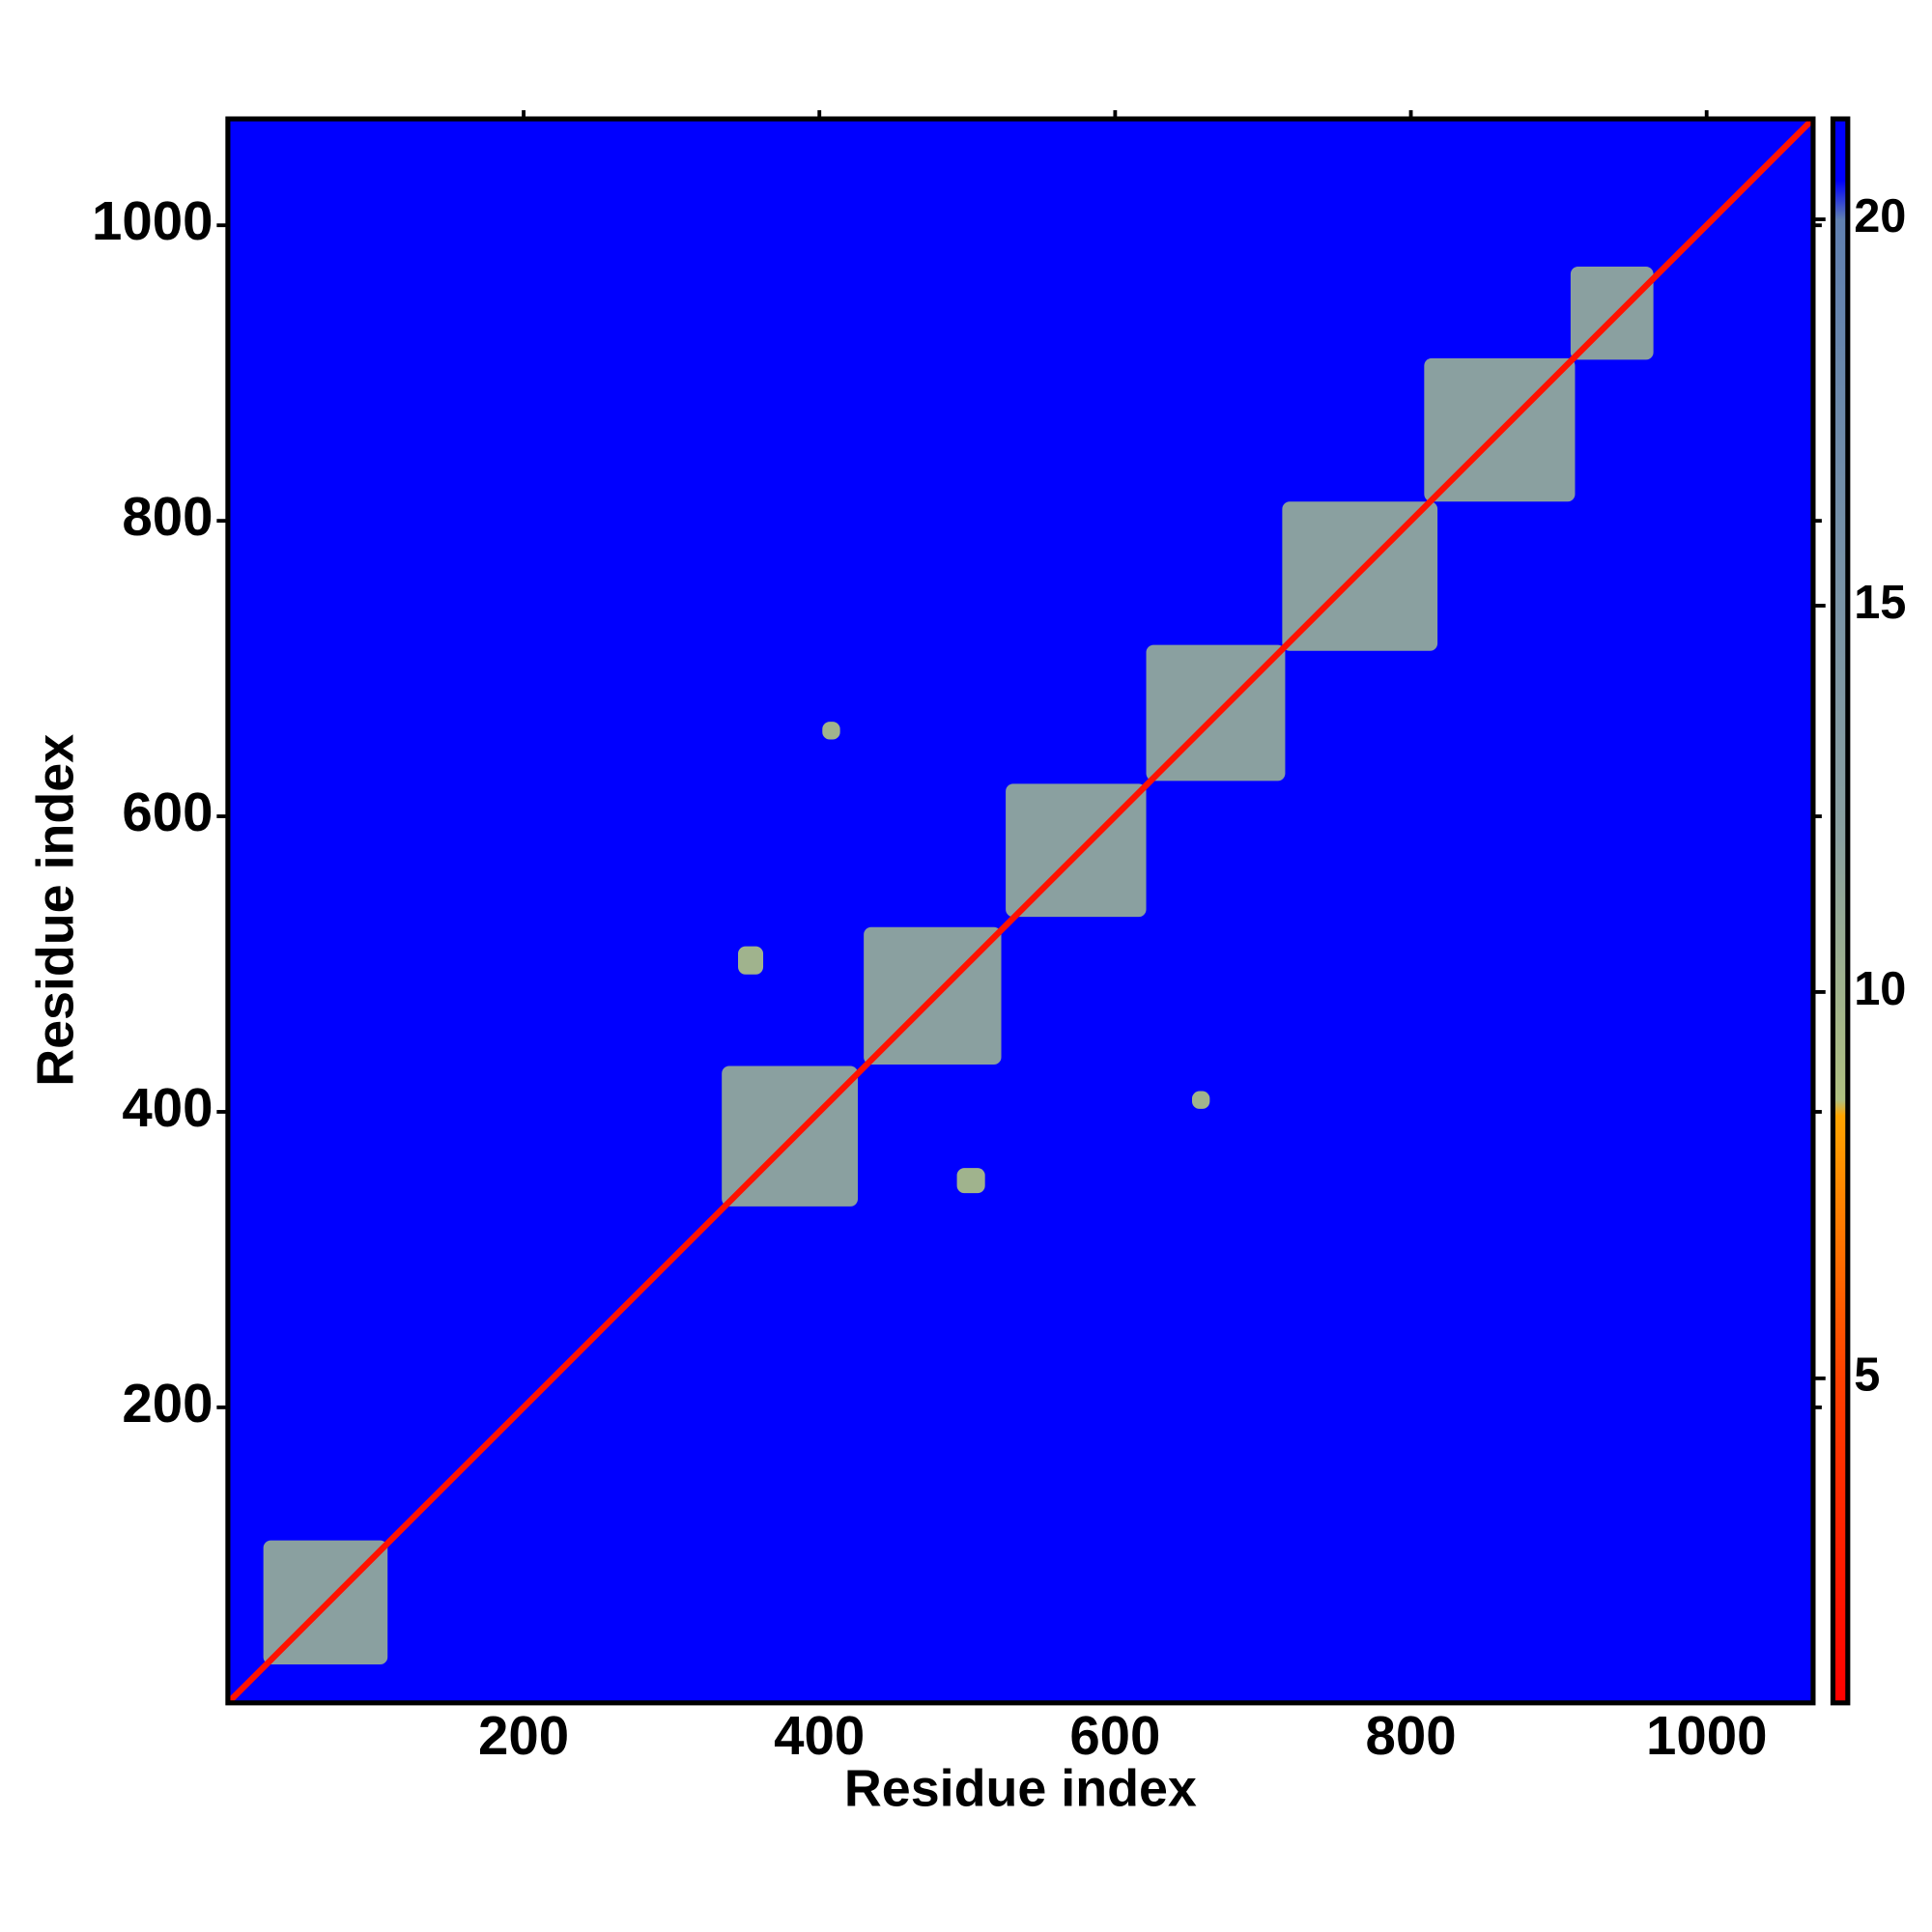 The width and height of the screenshot is (1932, 1932). I want to click on x-tick-label: 800, so click(1410, 1735).